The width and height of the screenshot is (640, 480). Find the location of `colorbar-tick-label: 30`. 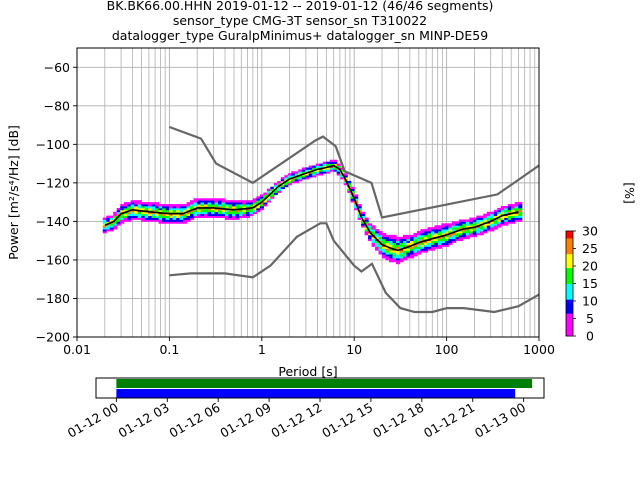

colorbar-tick-label: 30 is located at coordinates (590, 231).